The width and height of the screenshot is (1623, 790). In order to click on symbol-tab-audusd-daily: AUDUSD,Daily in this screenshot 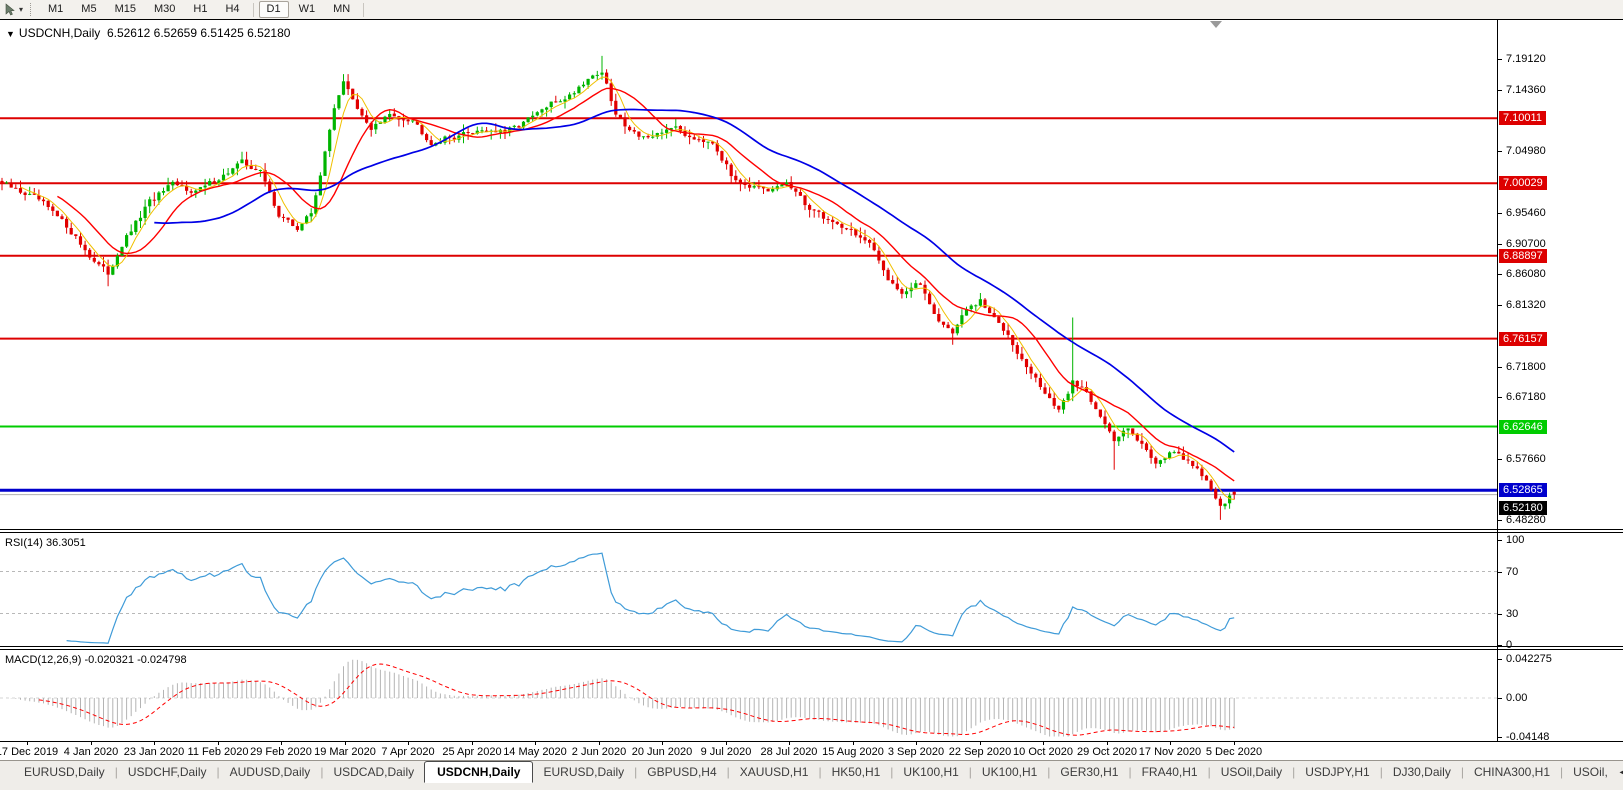, I will do `click(270, 772)`.